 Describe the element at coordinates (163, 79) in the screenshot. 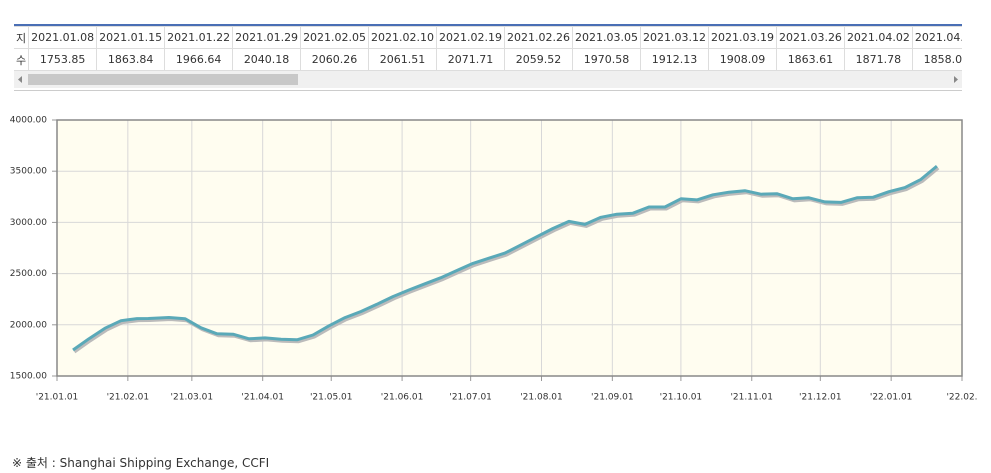

I see `scroll-thumb` at that location.